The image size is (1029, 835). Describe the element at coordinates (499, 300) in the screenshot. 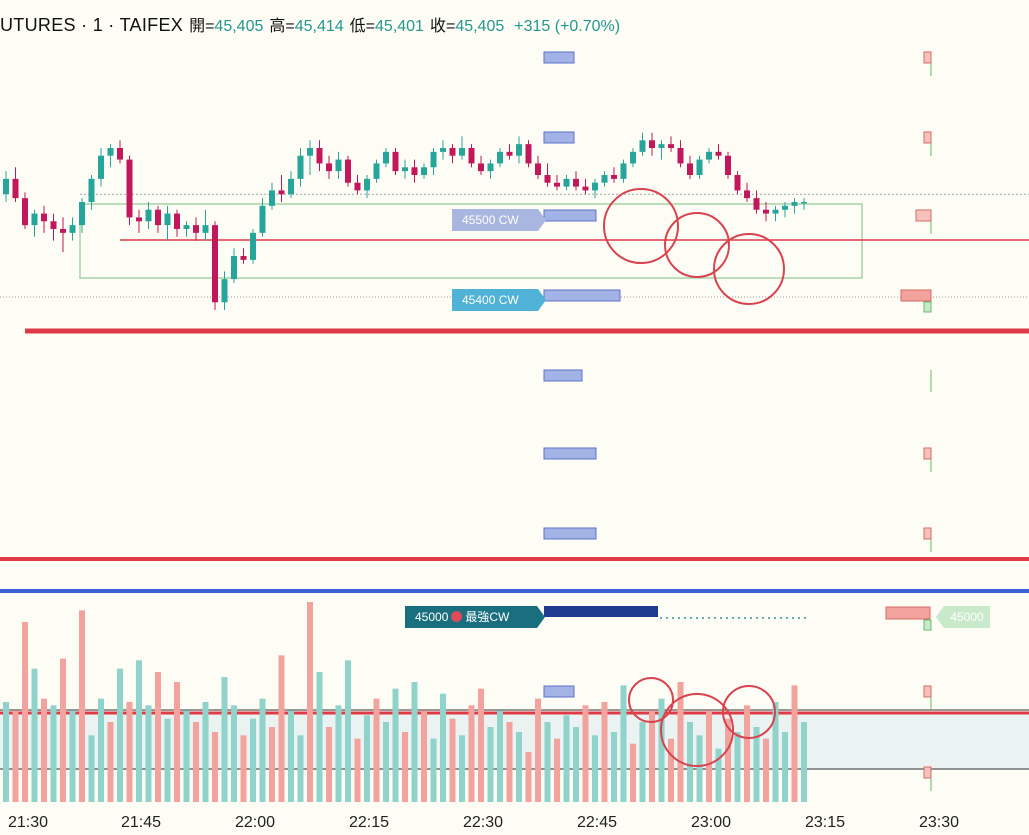

I see `cw-45400-tag: 45400 CW` at that location.